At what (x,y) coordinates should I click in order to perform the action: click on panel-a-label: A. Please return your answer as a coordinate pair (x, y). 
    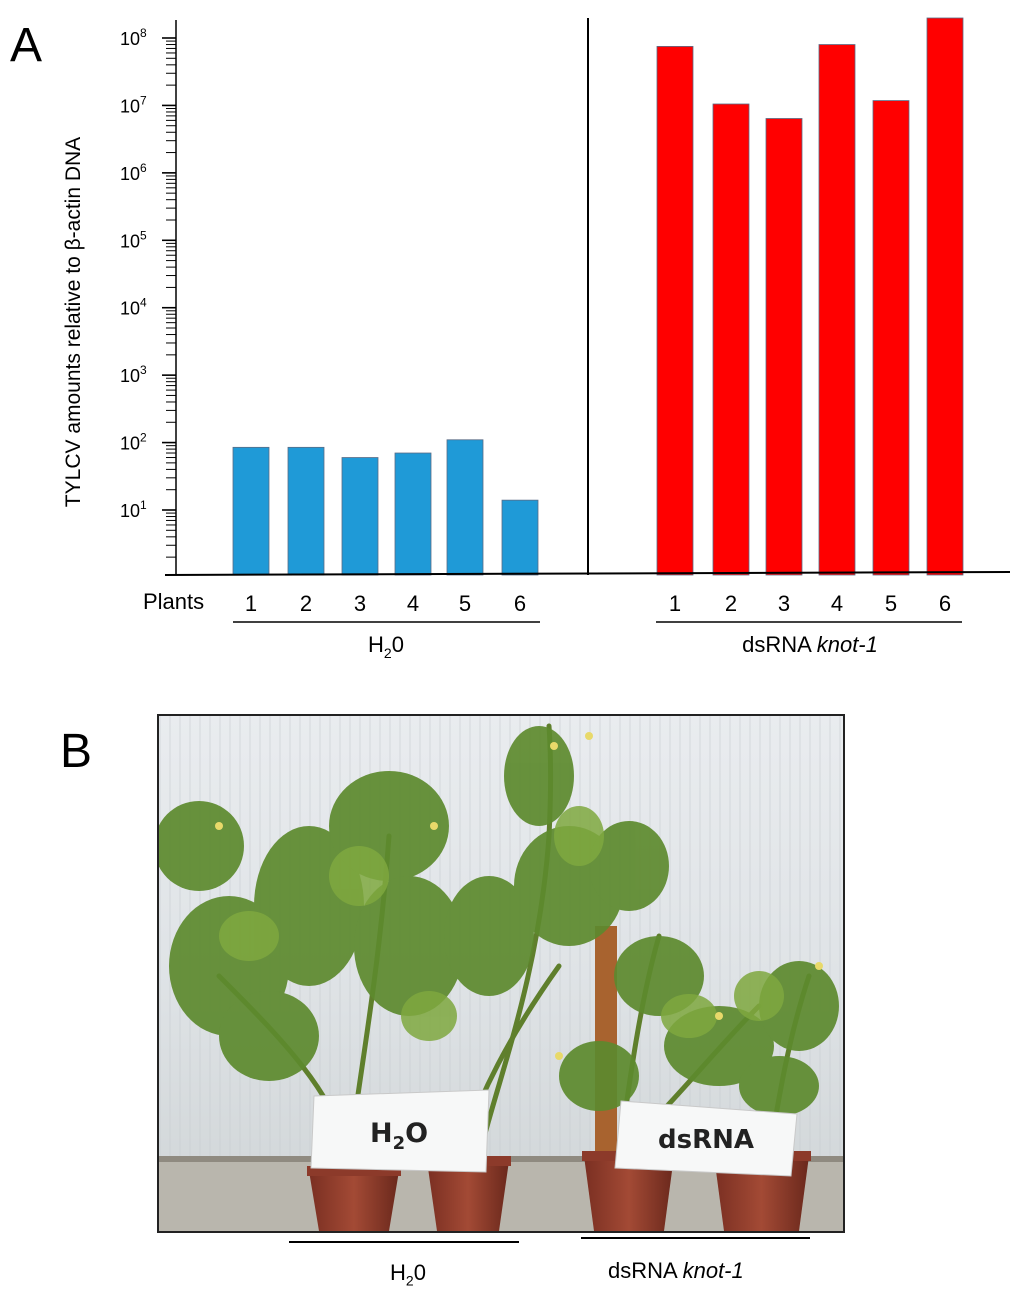
    Looking at the image, I should click on (26, 45).